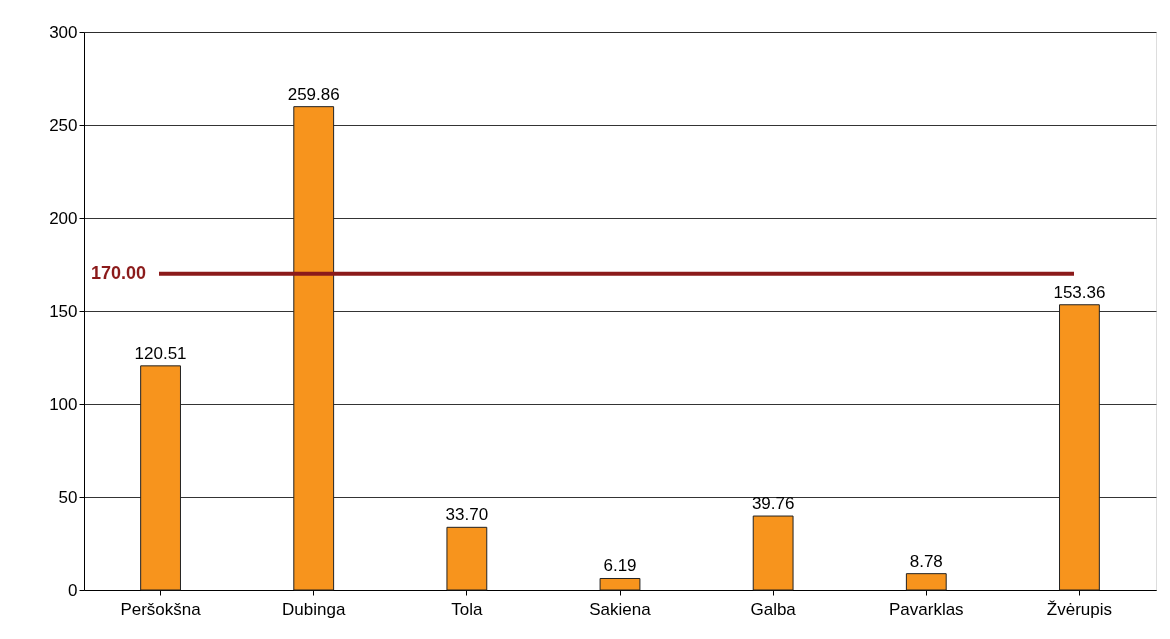  I want to click on y-tick-label: 200, so click(63, 218).